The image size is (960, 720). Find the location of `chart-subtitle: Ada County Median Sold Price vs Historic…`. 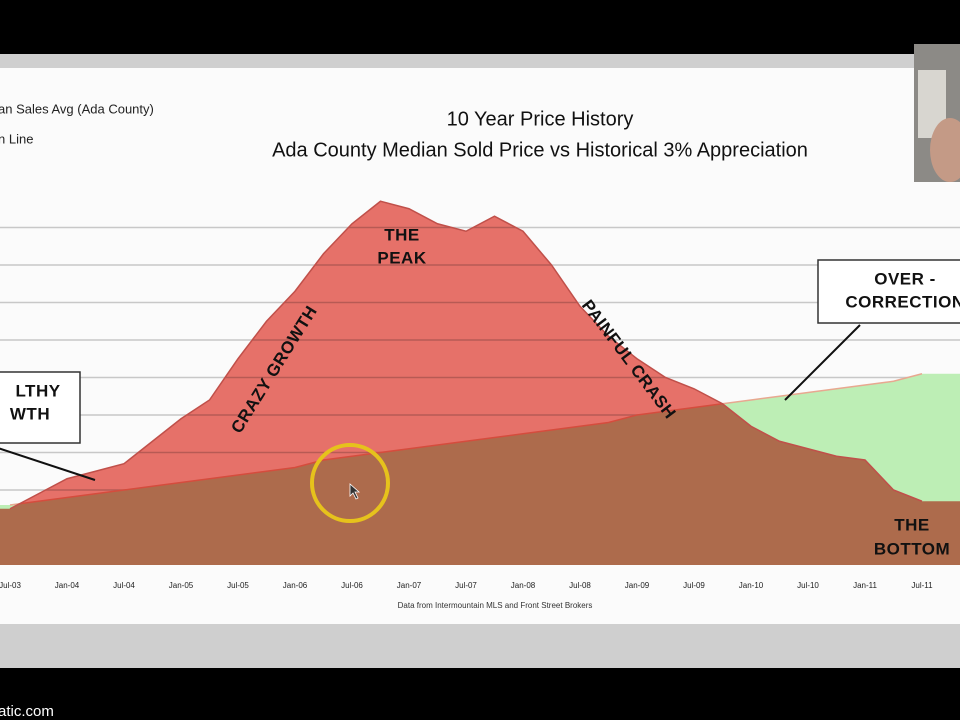

chart-subtitle: Ada County Median Sold Price vs Historic… is located at coordinates (540, 150).